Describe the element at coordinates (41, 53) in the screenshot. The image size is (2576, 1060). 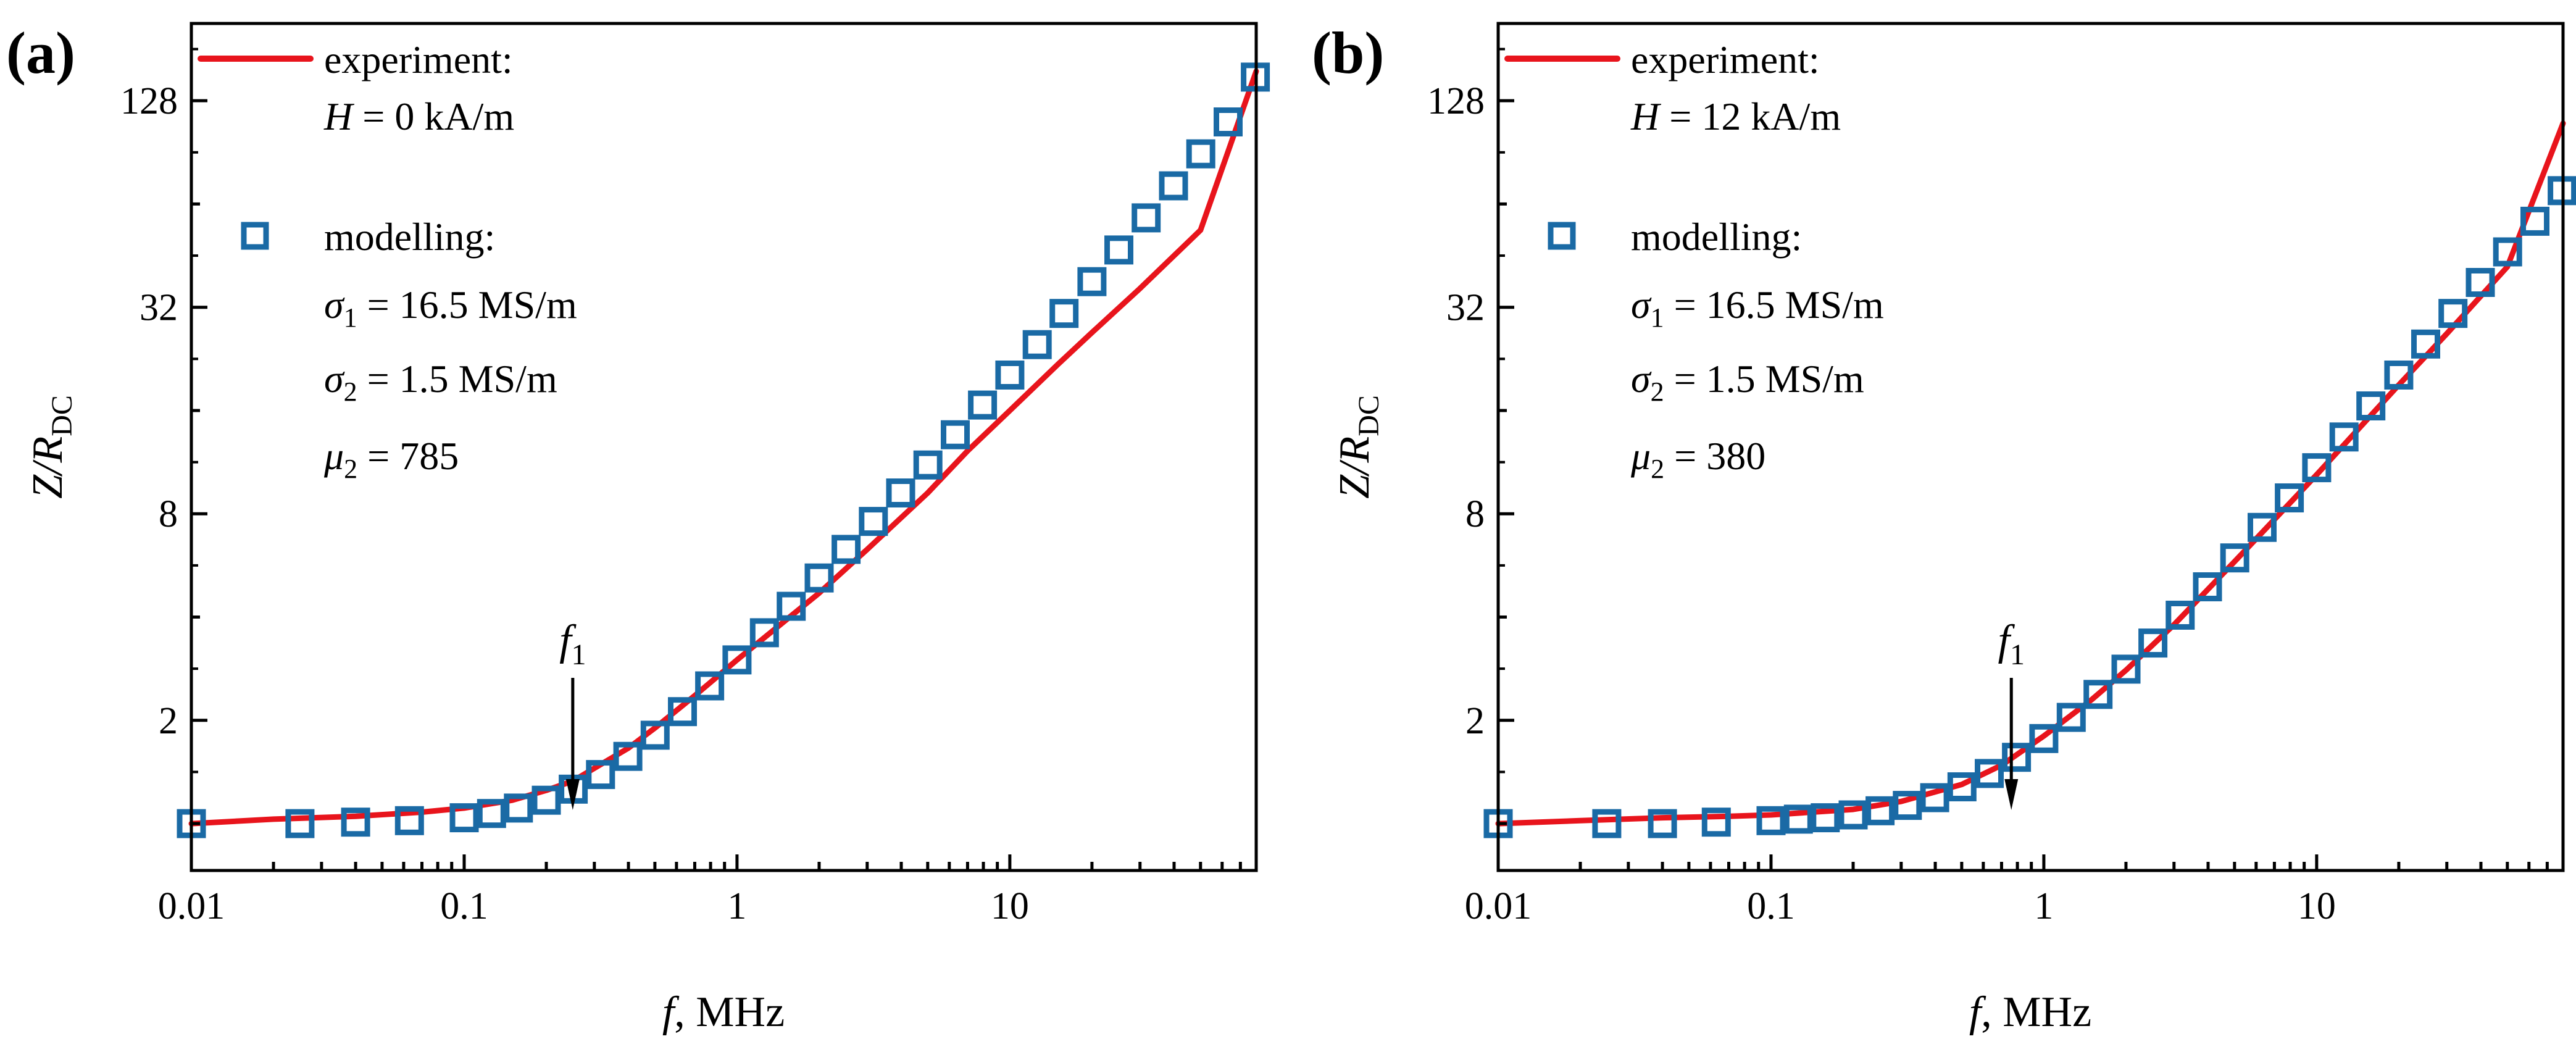
I see `panel-a-label: (a)` at that location.